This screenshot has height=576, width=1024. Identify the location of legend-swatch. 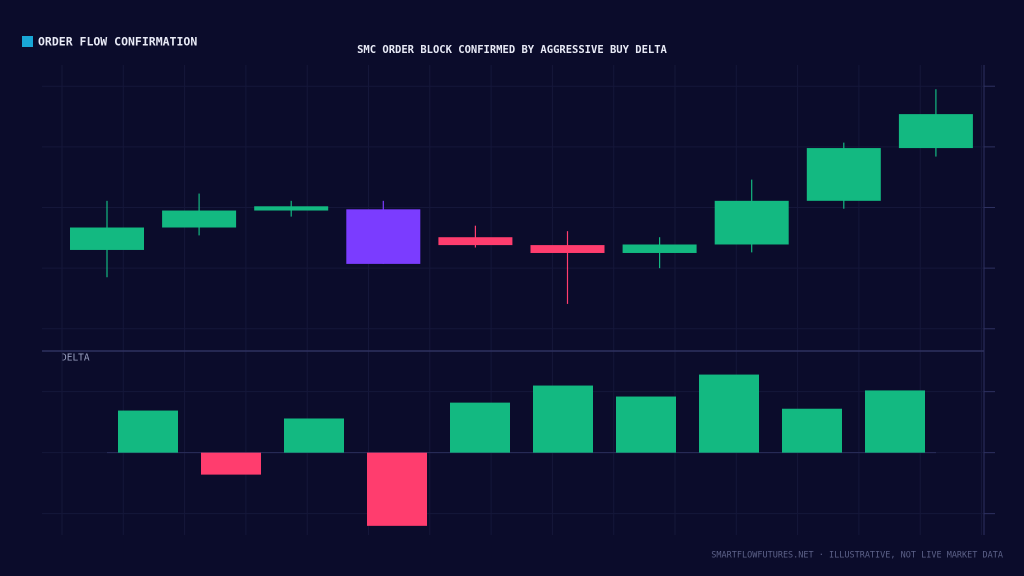
(27, 41).